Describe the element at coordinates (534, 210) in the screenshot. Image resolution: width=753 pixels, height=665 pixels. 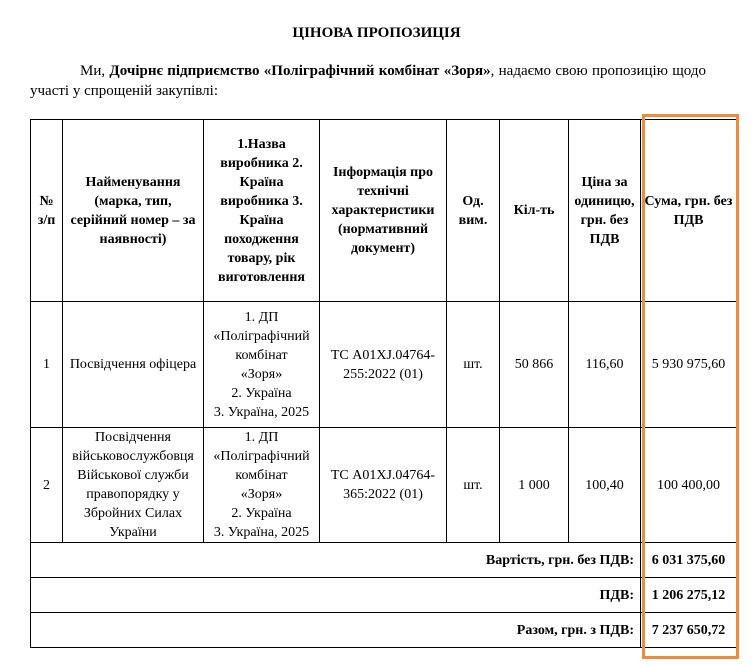
I see `header-qty: Кіл-ть` at that location.